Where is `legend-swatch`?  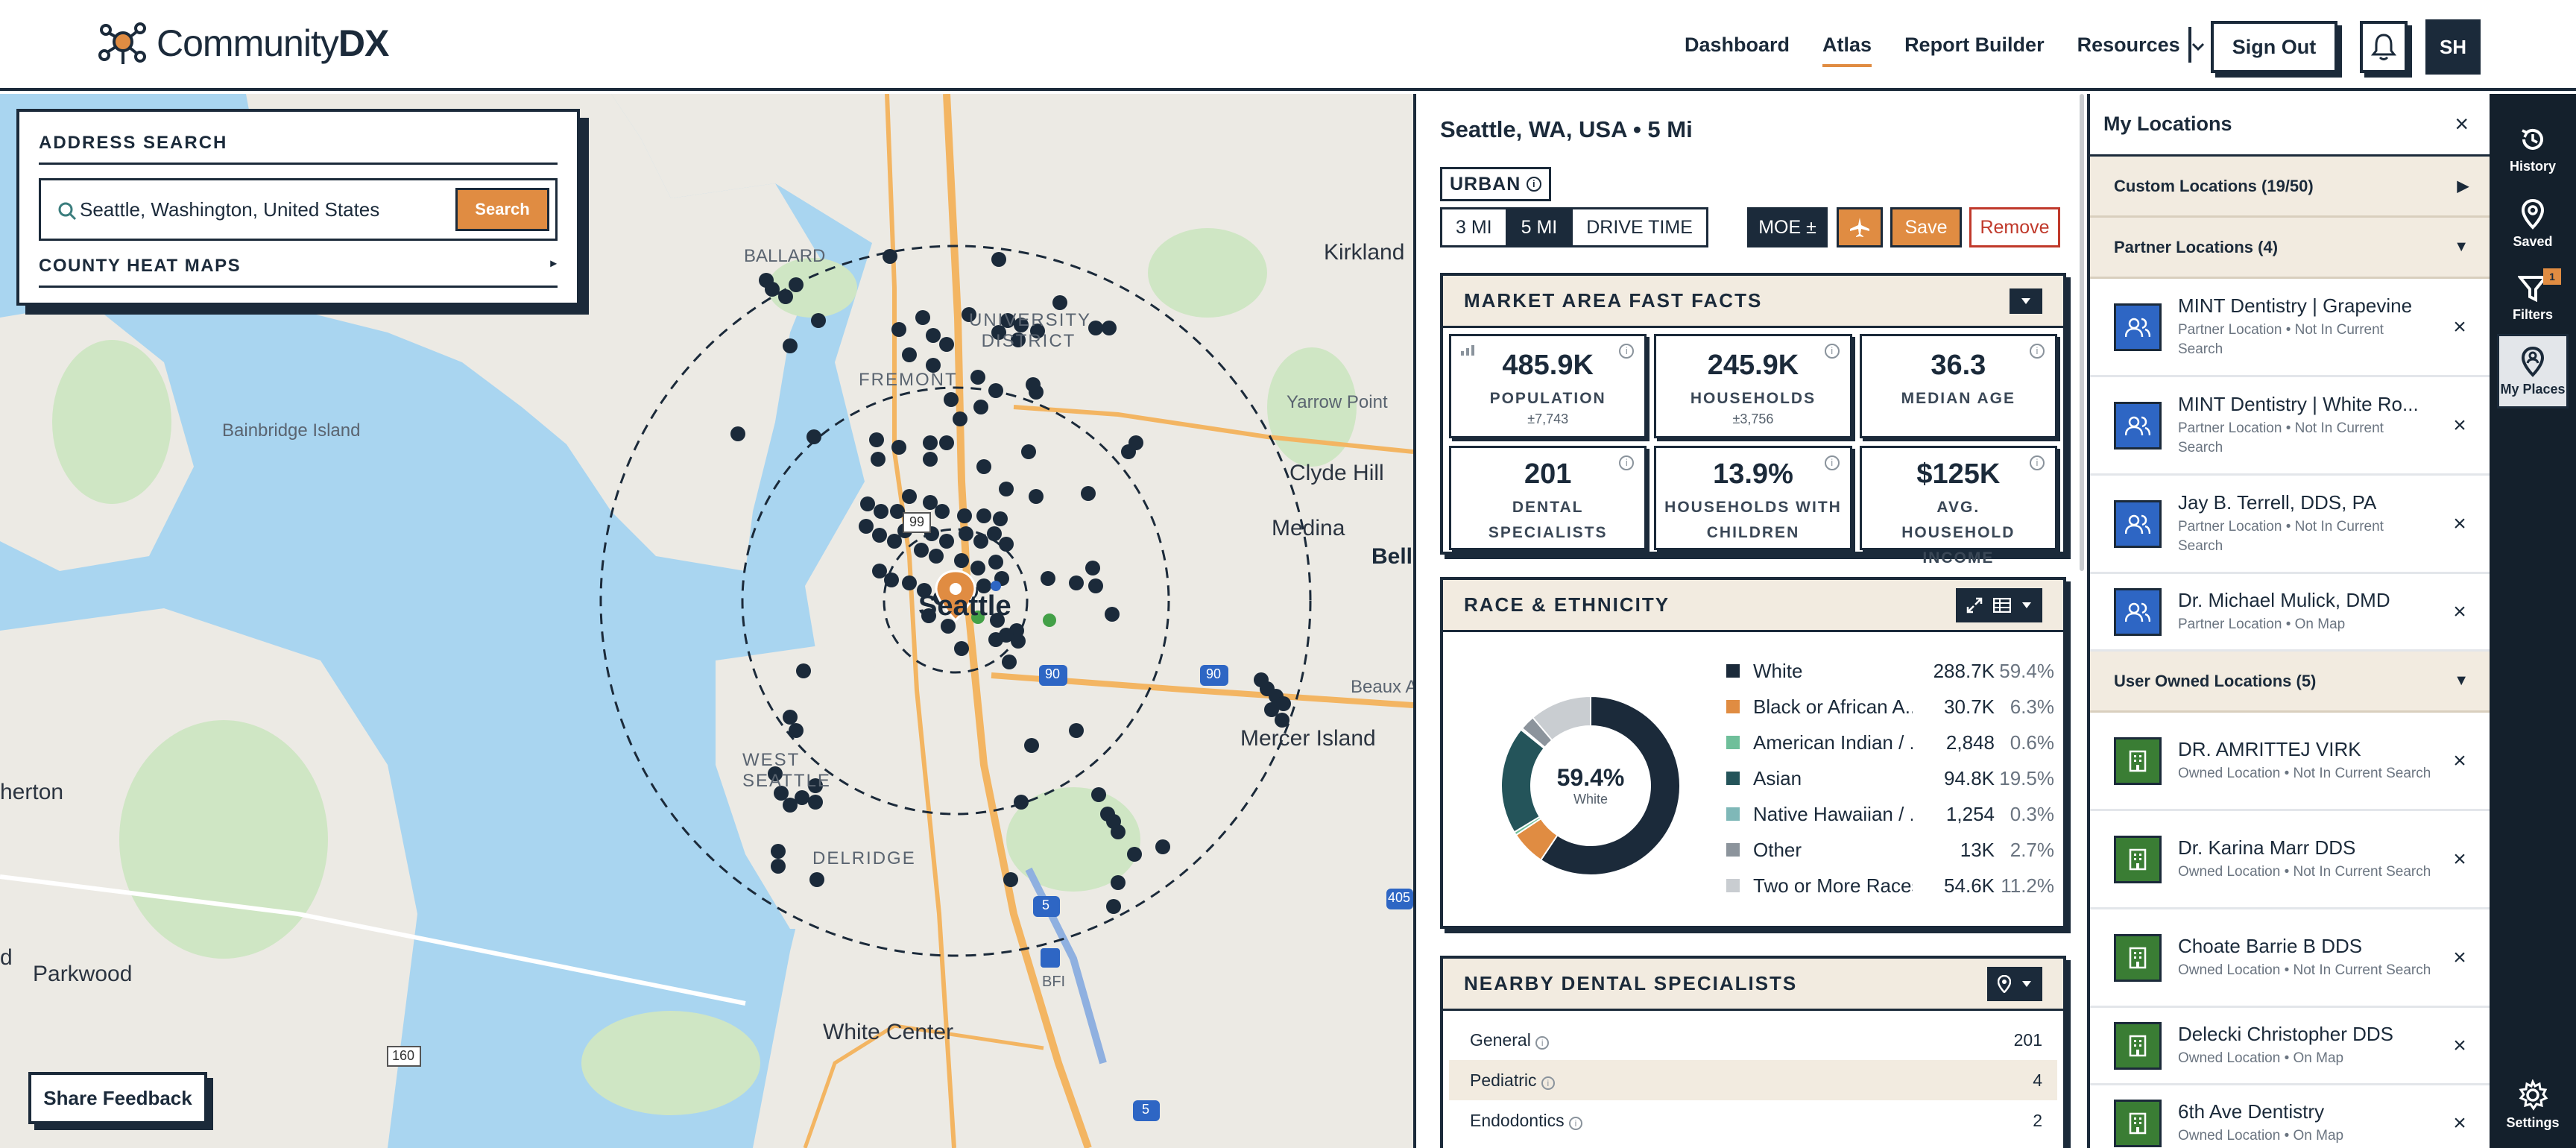
legend-swatch is located at coordinates (1733, 706).